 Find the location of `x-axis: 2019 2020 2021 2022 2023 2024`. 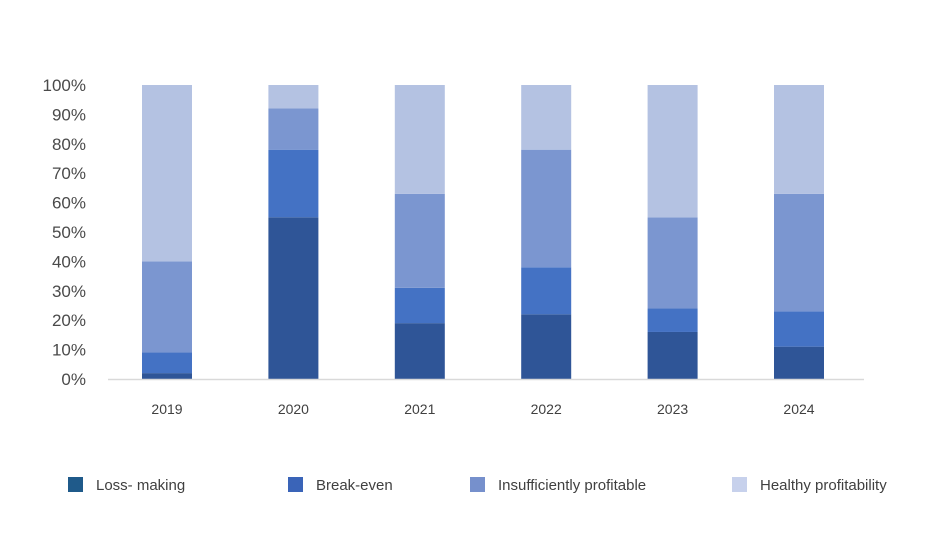

x-axis: 2019 2020 2021 2022 2023 2024 is located at coordinates (482, 409).